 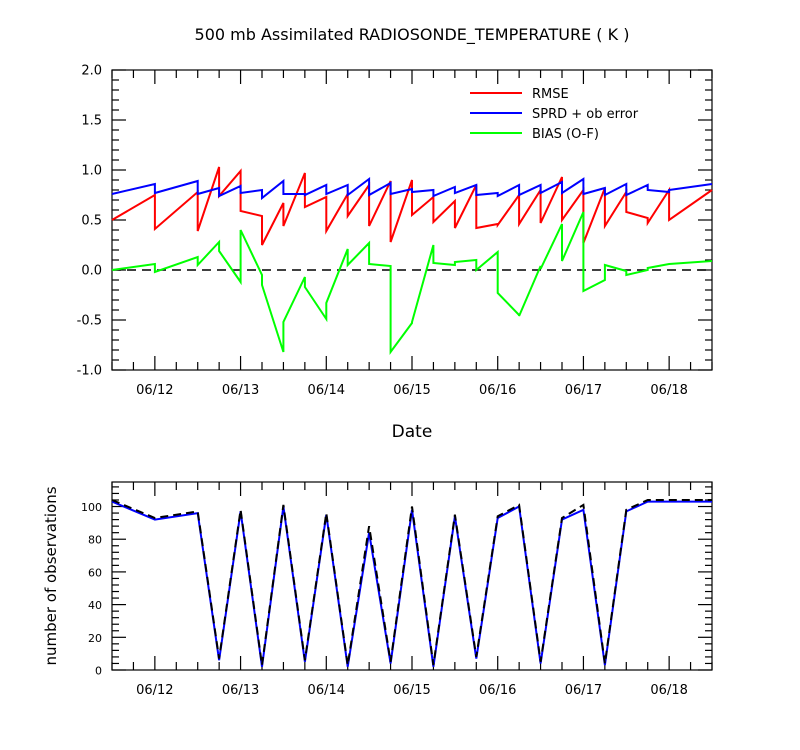 I want to click on y-tick-label: 2.0, so click(x=91, y=71).